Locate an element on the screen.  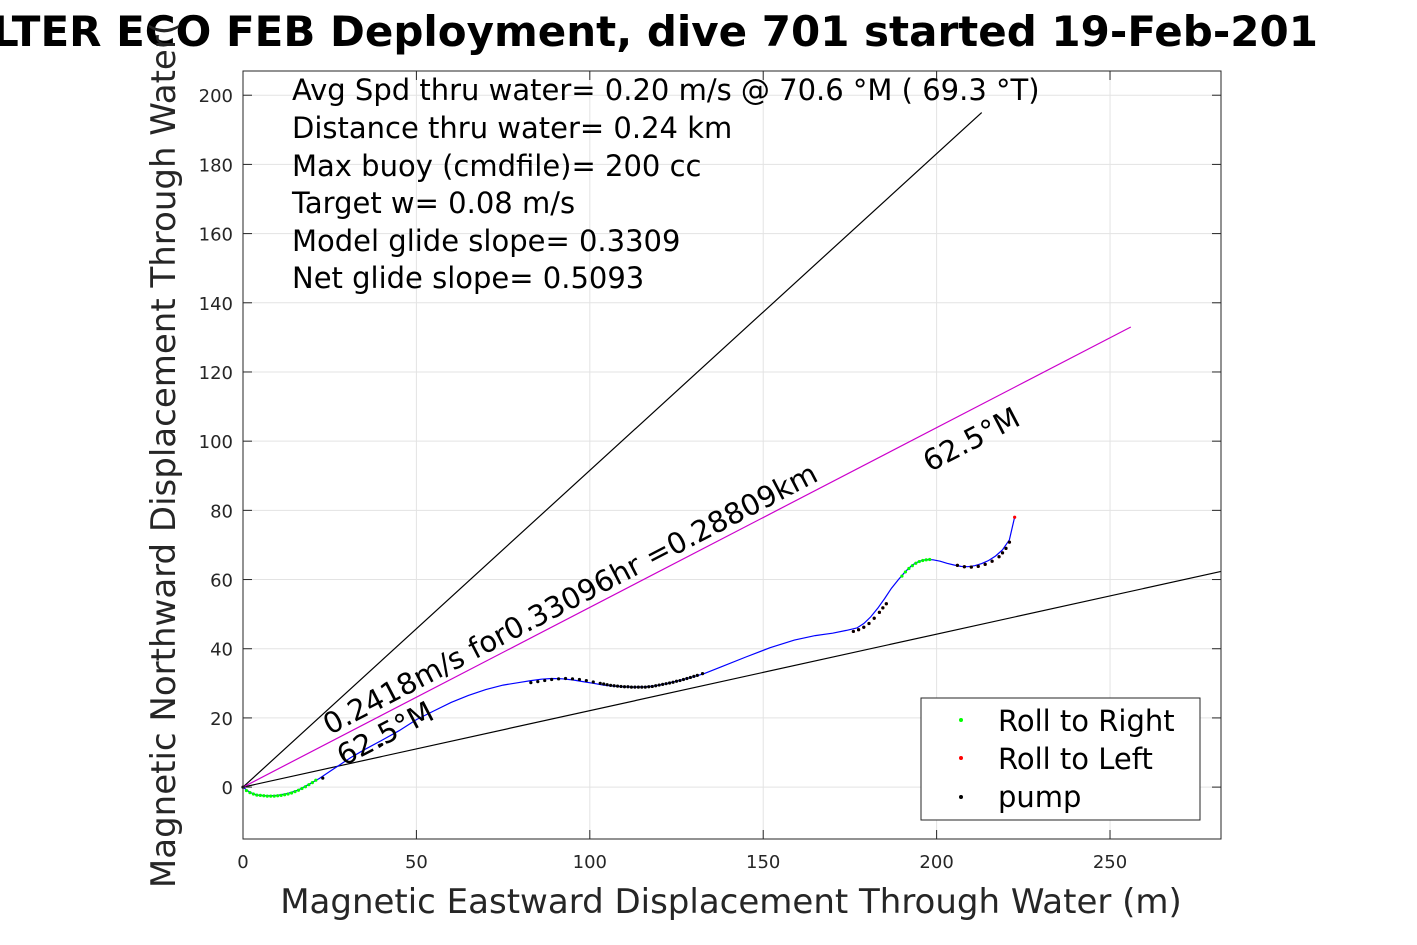
x-tick-label: 0 is located at coordinates (242, 862).